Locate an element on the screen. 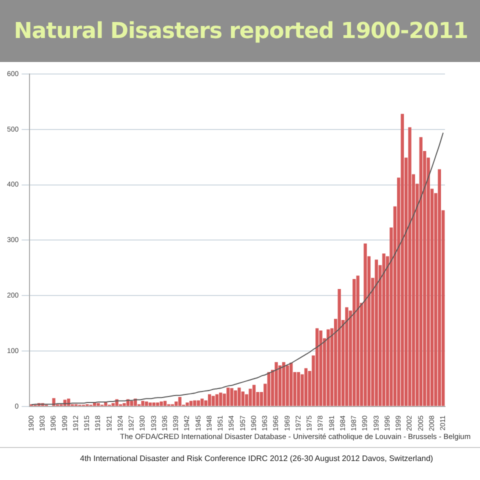 Image resolution: width=480 pixels, height=480 pixels. chart-title: Natural Disasters reported 1900-2011 is located at coordinates (241, 31).